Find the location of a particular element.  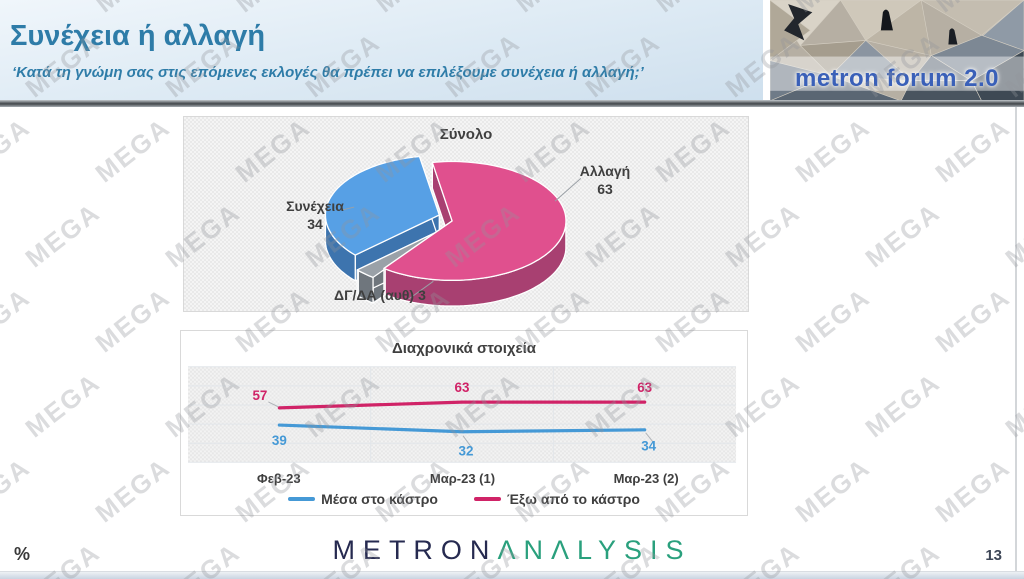

legend-label: Μέσα στο κάστρο is located at coordinates (379, 499).